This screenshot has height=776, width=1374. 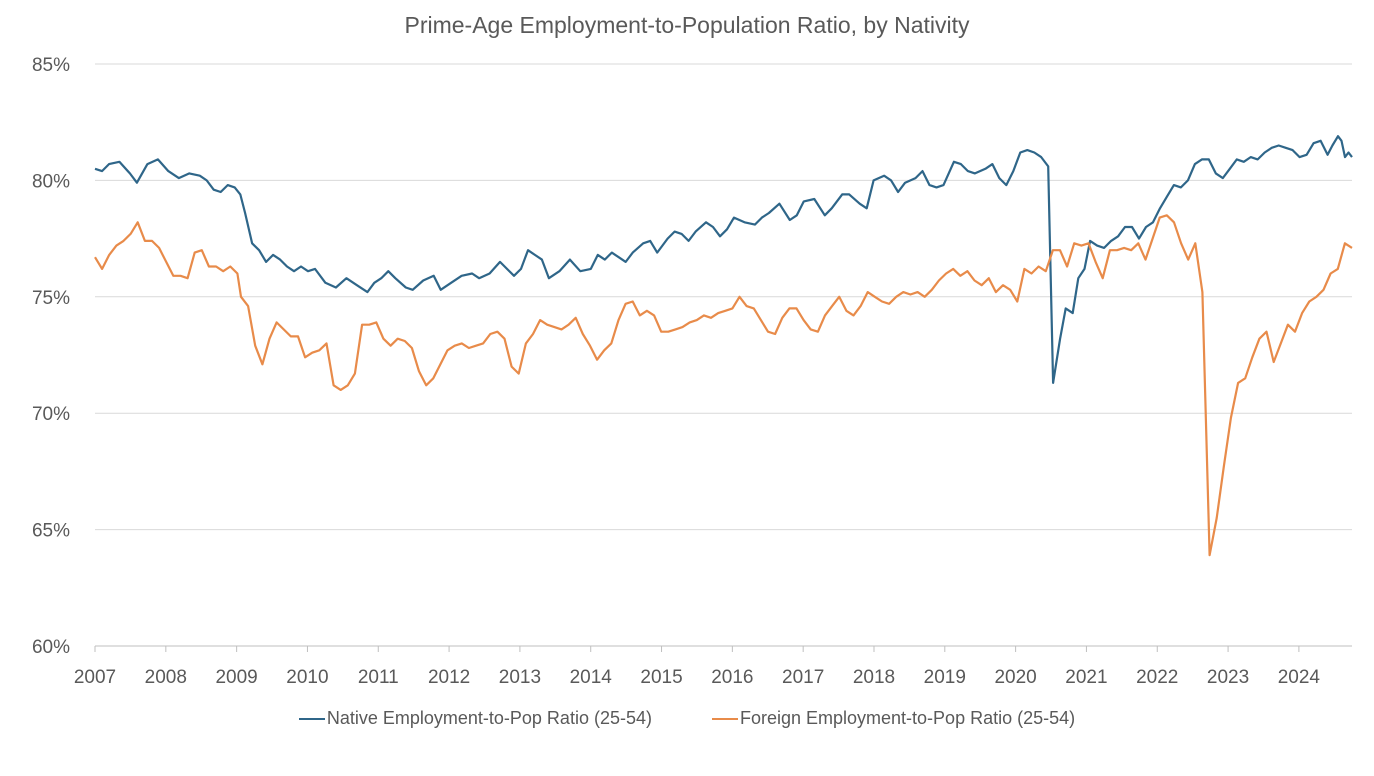 I want to click on y-tick-label: 70%, so click(x=51, y=414).